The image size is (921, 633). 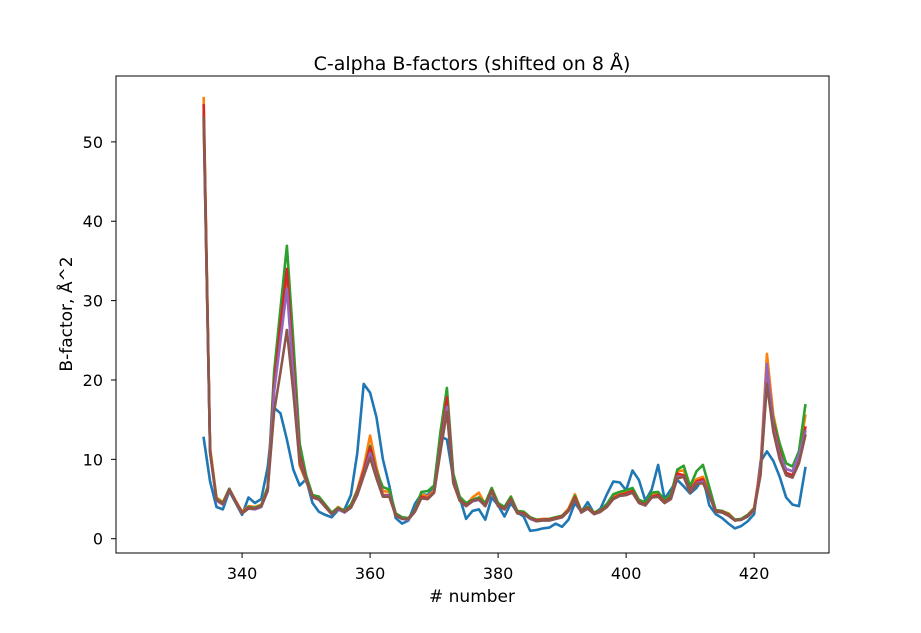 I want to click on x-tick-label: 400, so click(x=626, y=573).